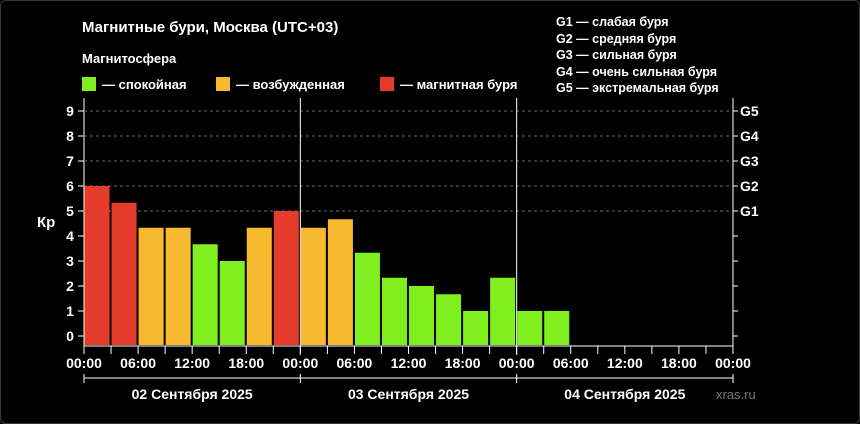 The height and width of the screenshot is (424, 860). Describe the element at coordinates (70, 261) in the screenshot. I see `y-tick-label: 3` at that location.